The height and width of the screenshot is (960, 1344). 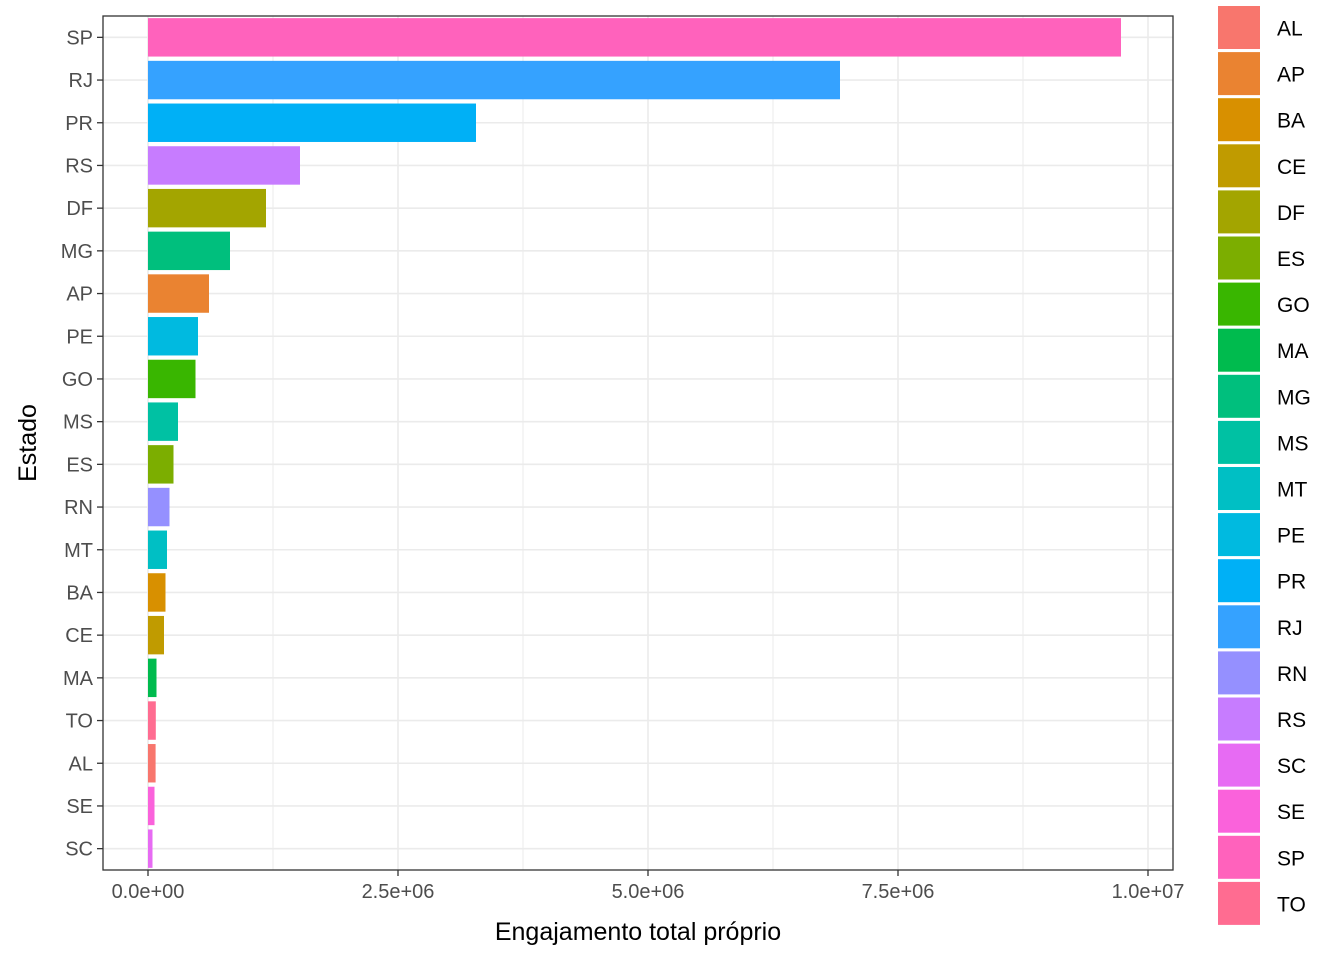 I want to click on legend-key-rj, so click(x=1239, y=627).